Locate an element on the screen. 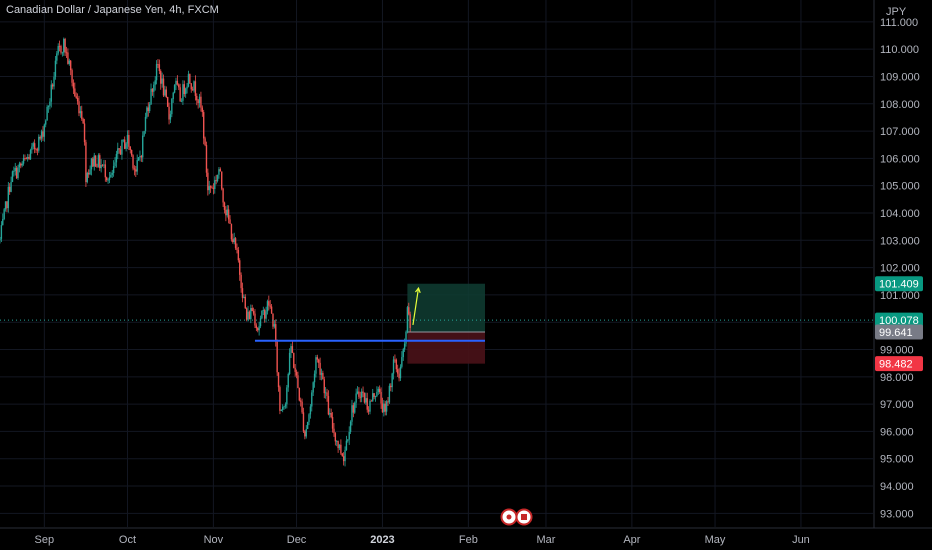 Image resolution: width=932 pixels, height=550 pixels. time-tick-label: 2023 is located at coordinates (382, 540).